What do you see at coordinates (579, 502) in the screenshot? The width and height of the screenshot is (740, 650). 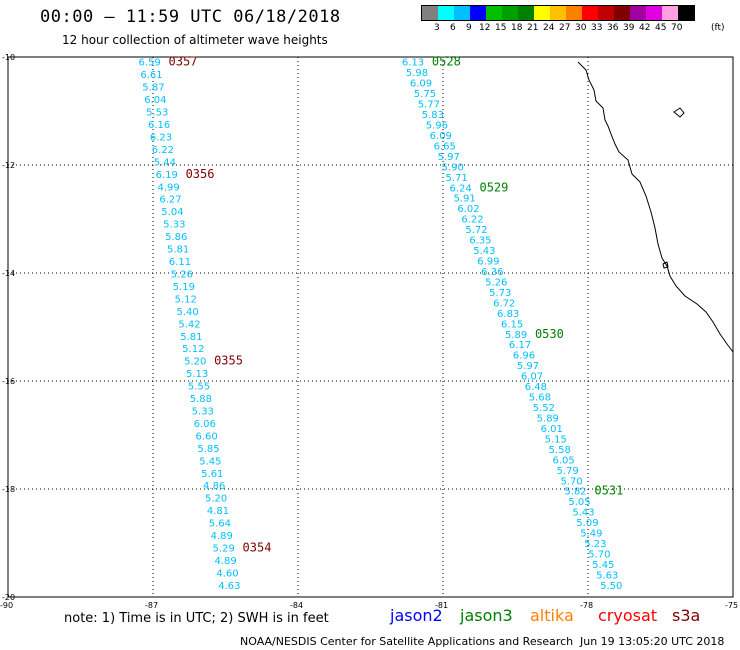 I see `swh-value-label: 5.05` at bounding box center [579, 502].